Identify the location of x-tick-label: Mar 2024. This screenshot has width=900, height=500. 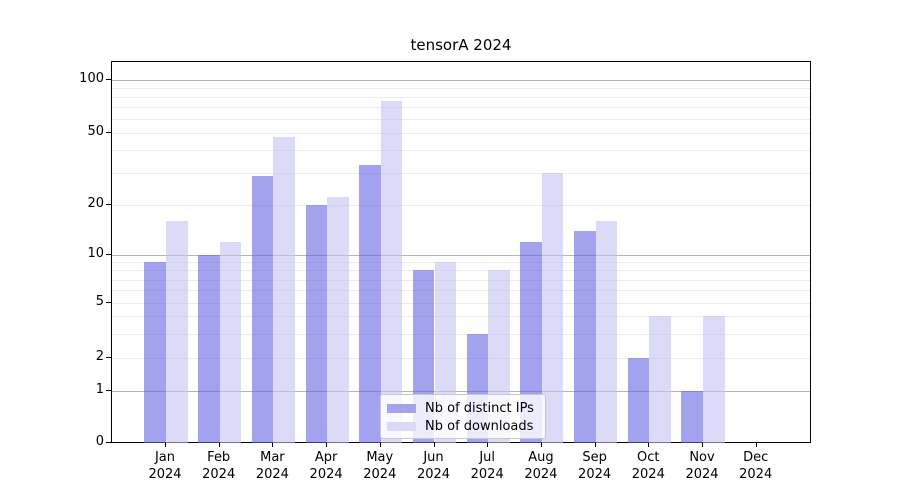
(272, 466).